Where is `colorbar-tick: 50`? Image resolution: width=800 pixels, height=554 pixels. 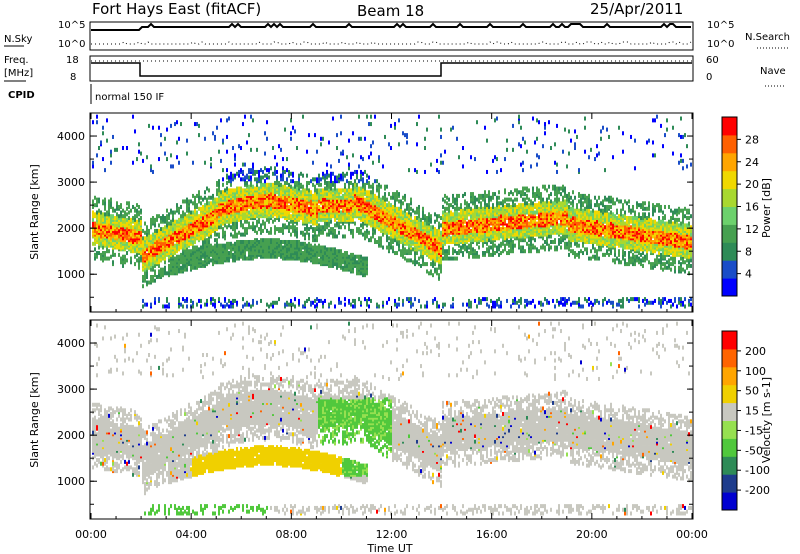
colorbar-tick: 50 is located at coordinates (752, 391).